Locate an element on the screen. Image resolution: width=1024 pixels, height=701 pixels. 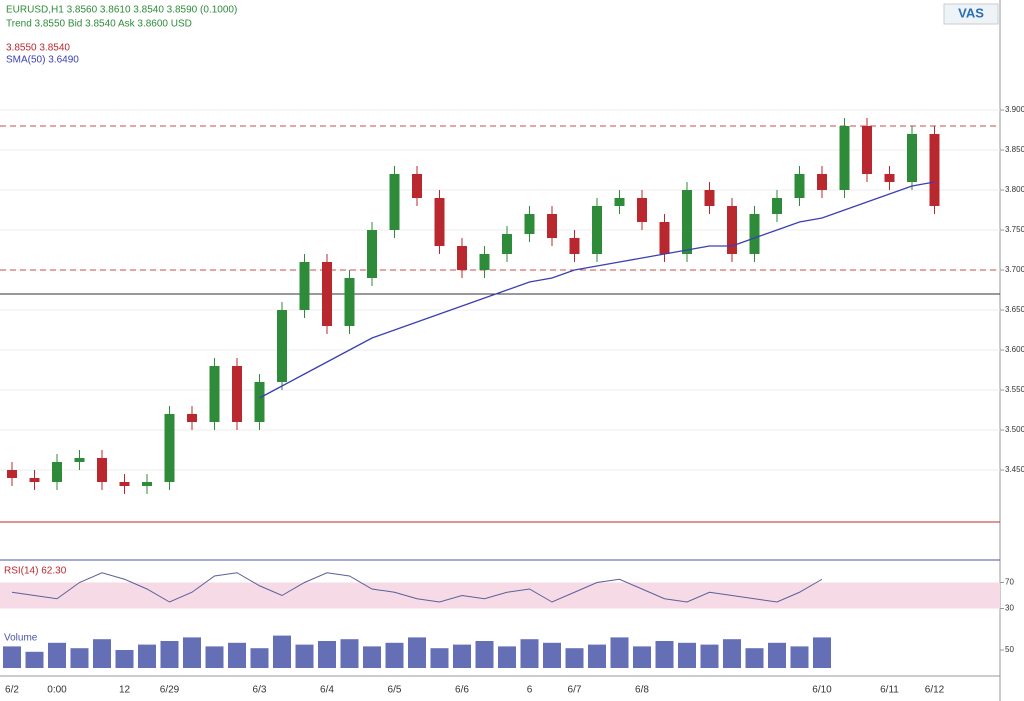
y-tick-label: 3.700 is located at coordinates (1014, 269).